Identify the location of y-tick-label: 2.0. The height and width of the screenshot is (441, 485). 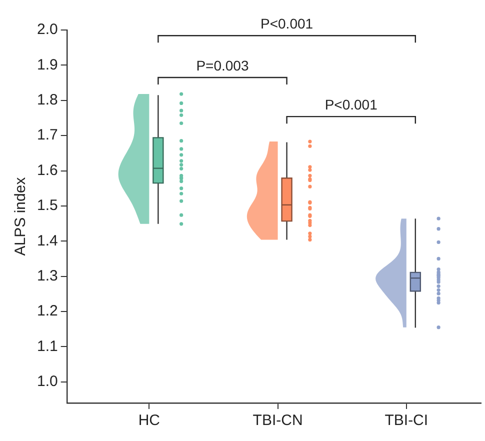
(47, 29).